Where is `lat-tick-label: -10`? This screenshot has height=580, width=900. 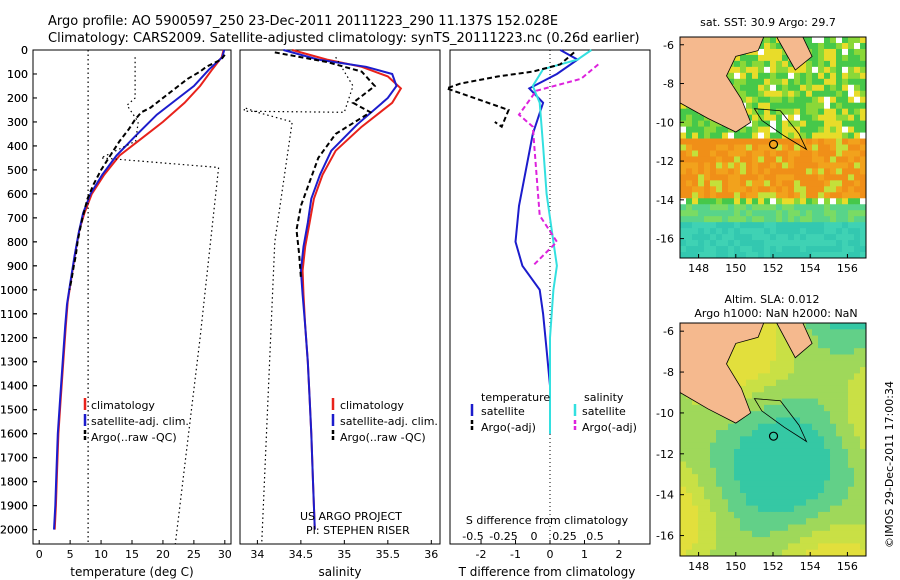
lat-tick-label: -10 is located at coordinates (665, 413).